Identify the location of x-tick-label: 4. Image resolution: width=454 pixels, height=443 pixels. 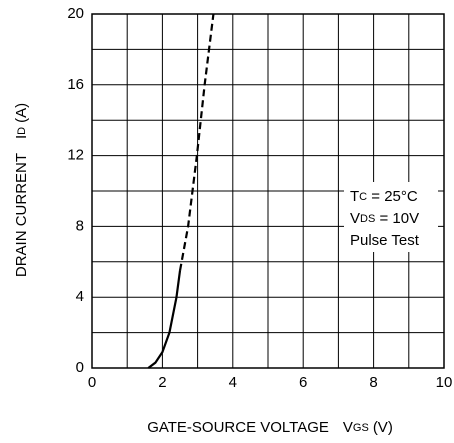
(233, 382).